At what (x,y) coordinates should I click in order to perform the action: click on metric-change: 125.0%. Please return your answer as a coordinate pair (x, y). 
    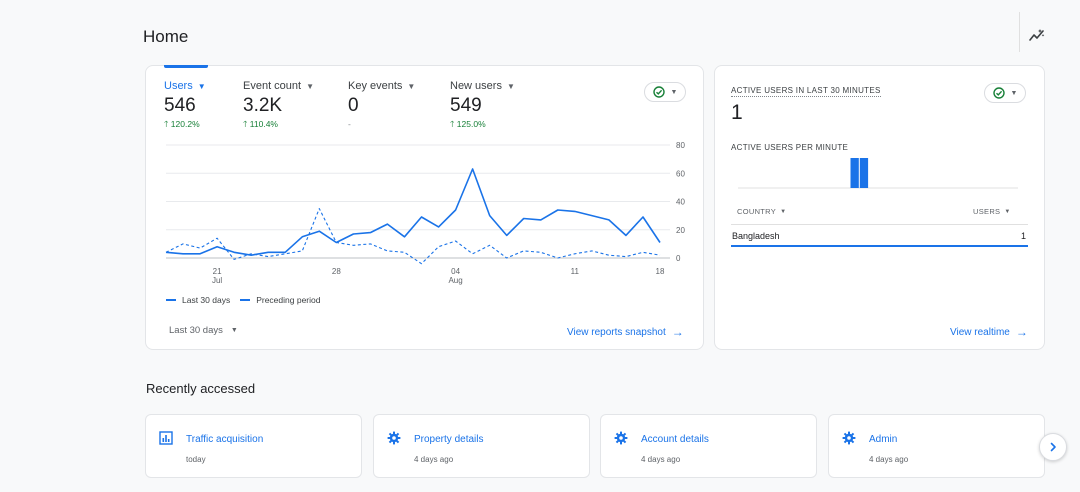
    Looking at the image, I should click on (471, 124).